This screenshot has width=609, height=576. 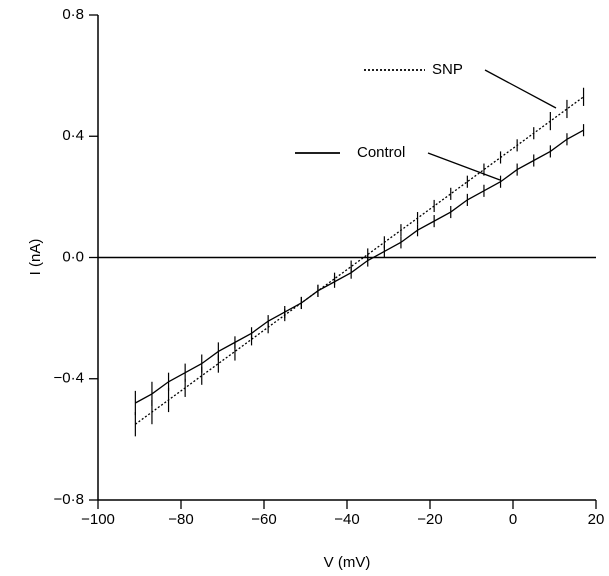 I want to click on x-tick-label: 20, so click(x=596, y=519).